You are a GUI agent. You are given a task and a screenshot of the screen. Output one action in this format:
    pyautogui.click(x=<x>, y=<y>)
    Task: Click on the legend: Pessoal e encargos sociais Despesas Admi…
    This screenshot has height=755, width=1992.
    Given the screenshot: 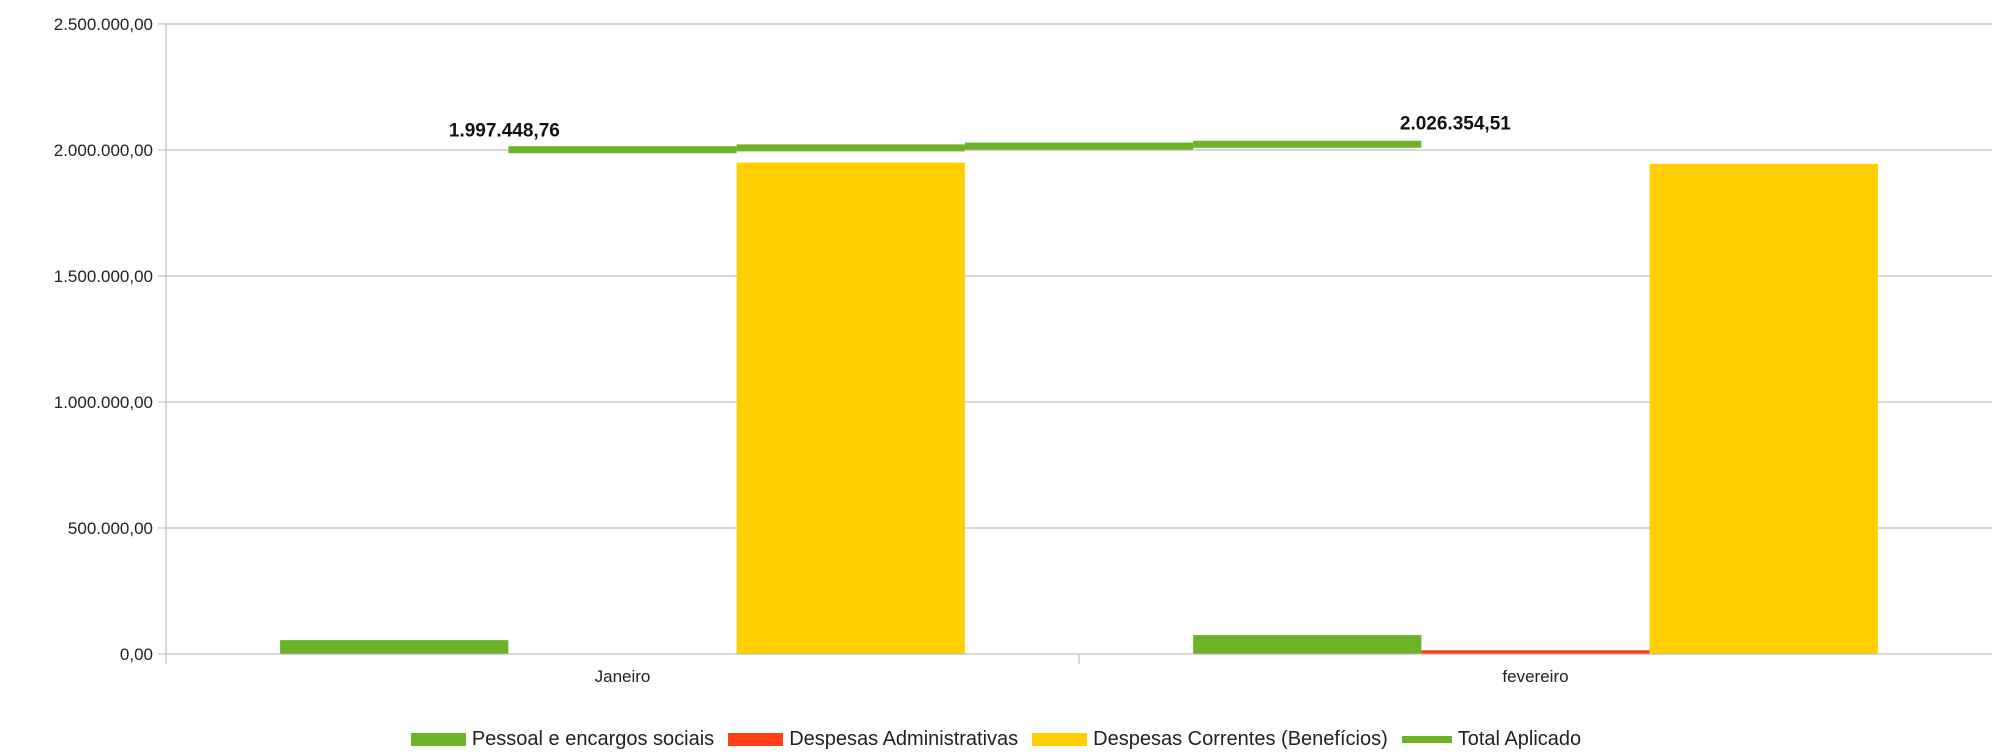 What is the action you would take?
    pyautogui.click(x=996, y=739)
    